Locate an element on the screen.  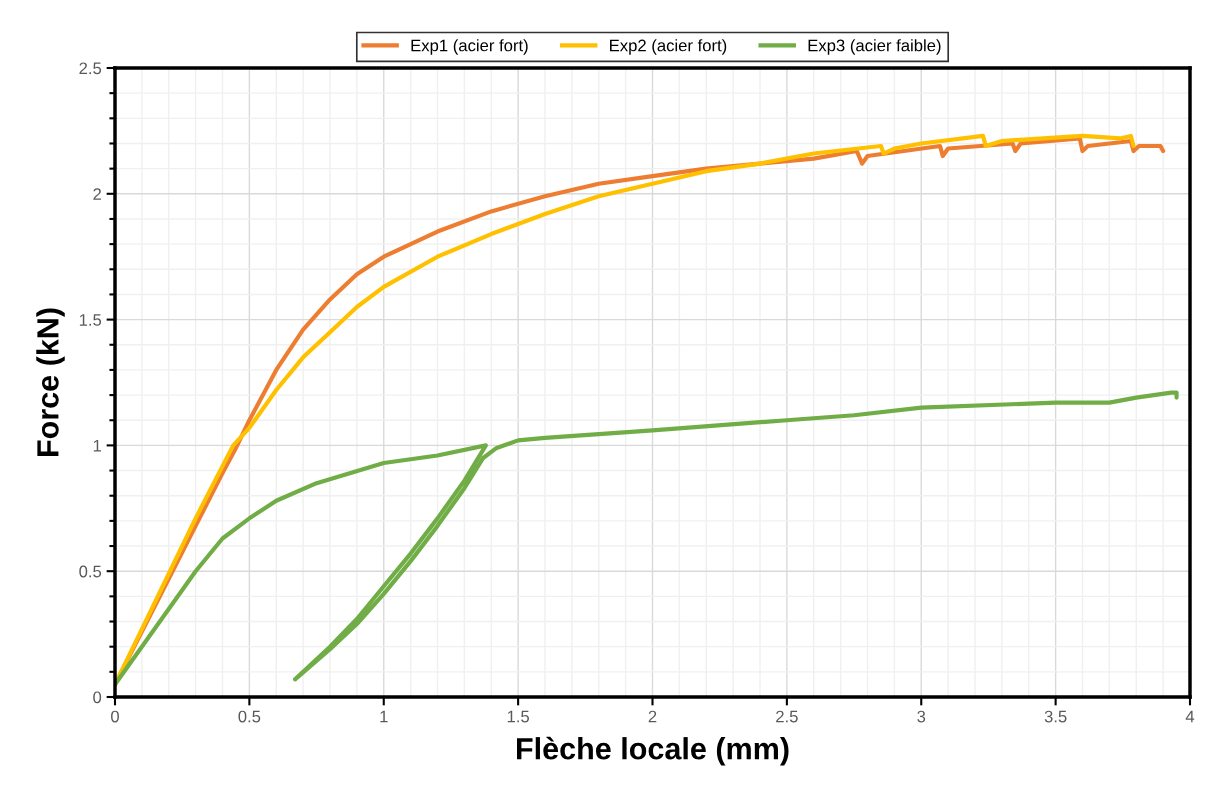
y-tick-label: 2 is located at coordinates (97, 194).